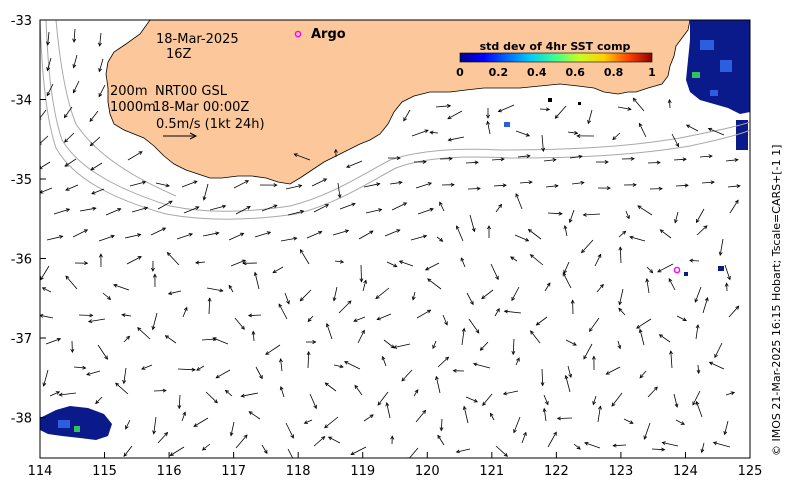 This screenshot has height=492, width=791. I want to click on argo-legend-marker, so click(298, 34).